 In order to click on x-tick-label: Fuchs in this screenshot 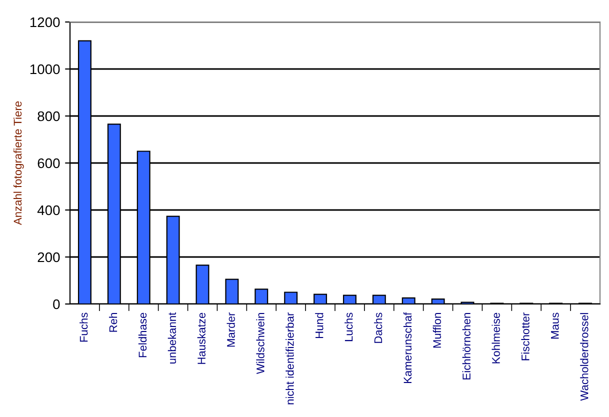, I will do `click(84, 327)`.